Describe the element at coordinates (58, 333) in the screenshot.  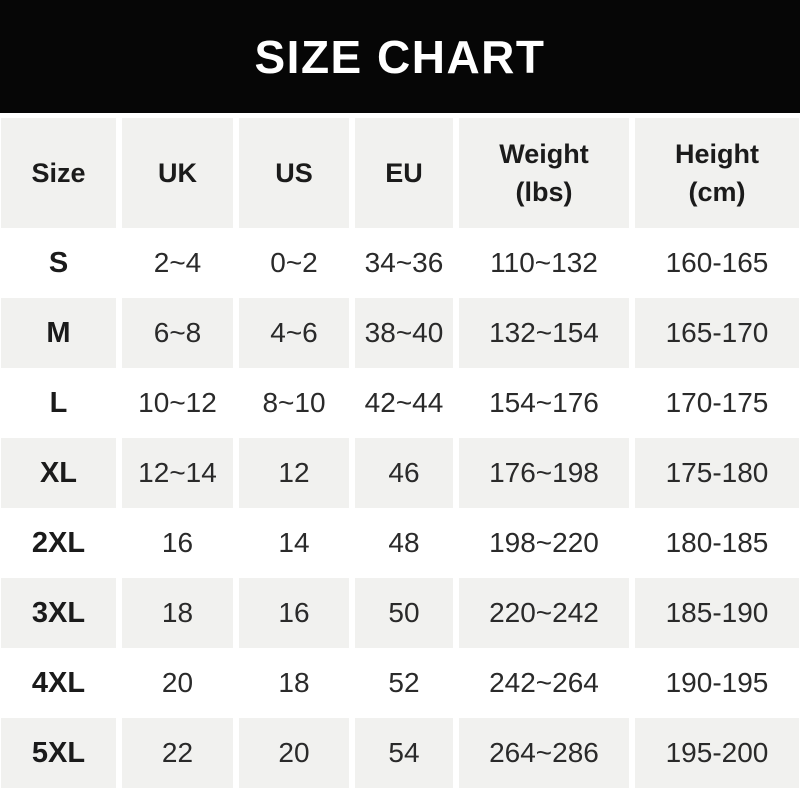
I see `cell-m-size: M` at that location.